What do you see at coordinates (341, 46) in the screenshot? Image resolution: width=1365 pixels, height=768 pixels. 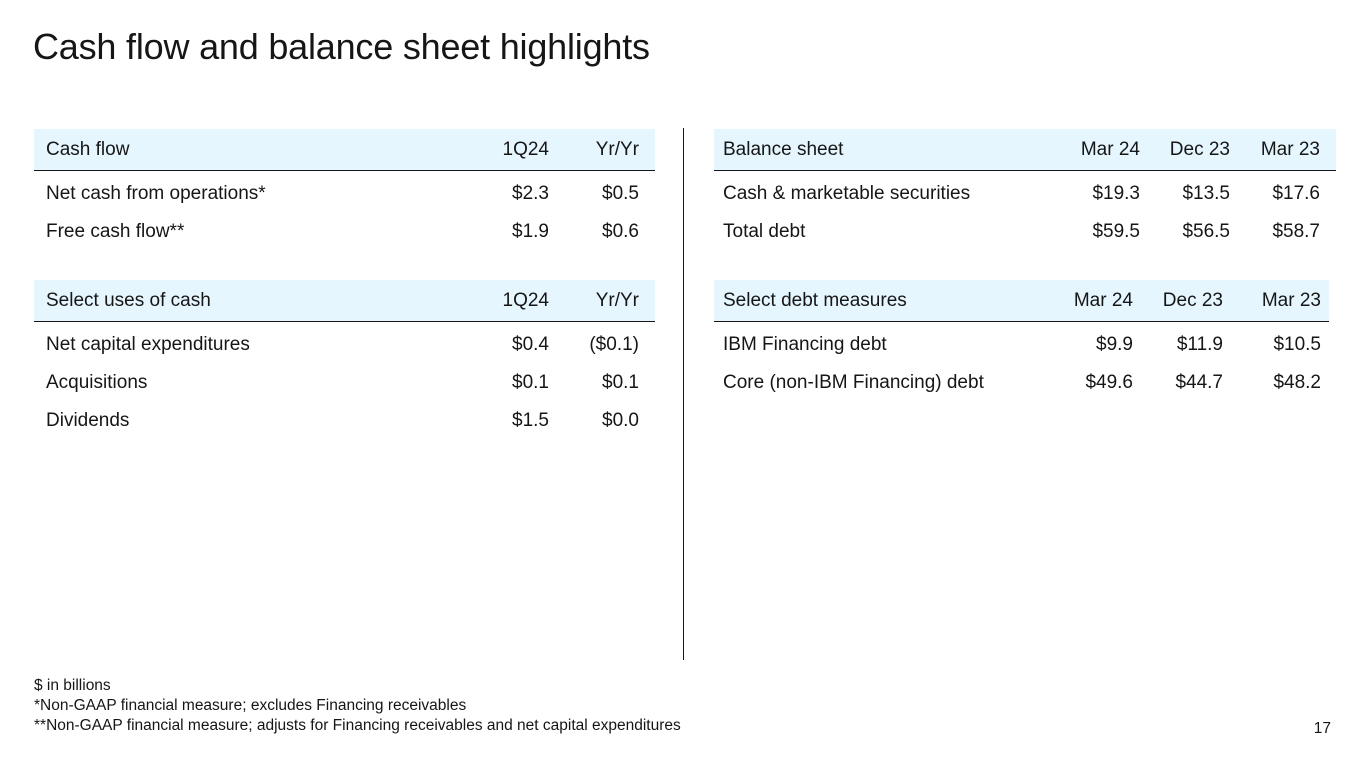 I see `page-title: Cash flow and balance sheet highlights` at bounding box center [341, 46].